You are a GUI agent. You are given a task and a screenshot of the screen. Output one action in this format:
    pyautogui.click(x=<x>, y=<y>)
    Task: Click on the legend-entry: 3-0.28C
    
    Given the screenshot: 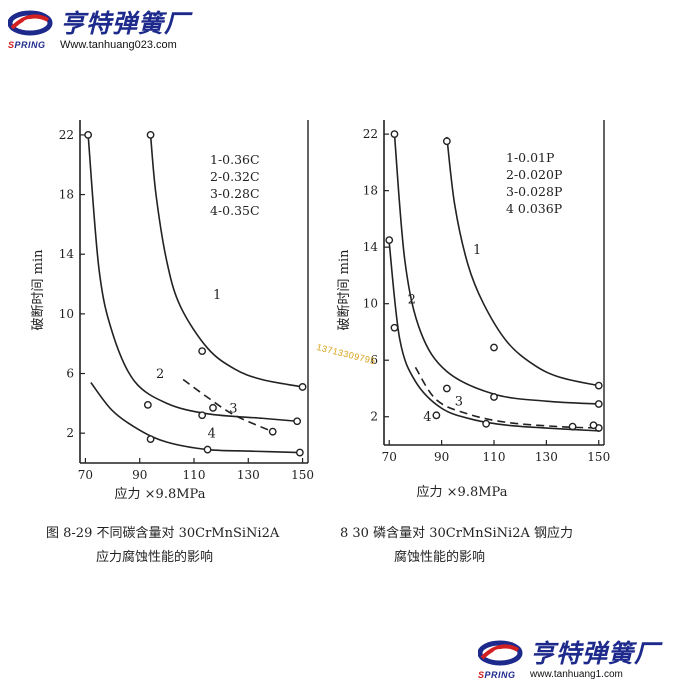 What is the action you would take?
    pyautogui.click(x=235, y=193)
    